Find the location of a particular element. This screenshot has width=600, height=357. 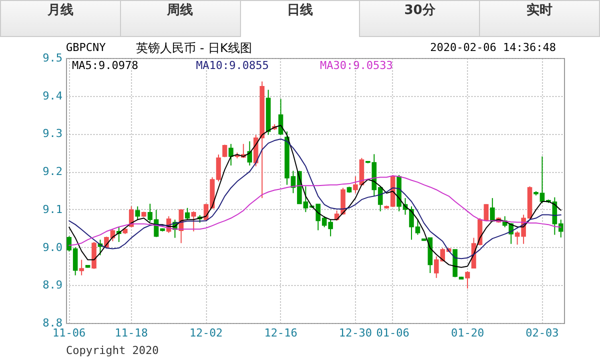

text: MA10:9.0855 is located at coordinates (232, 65).